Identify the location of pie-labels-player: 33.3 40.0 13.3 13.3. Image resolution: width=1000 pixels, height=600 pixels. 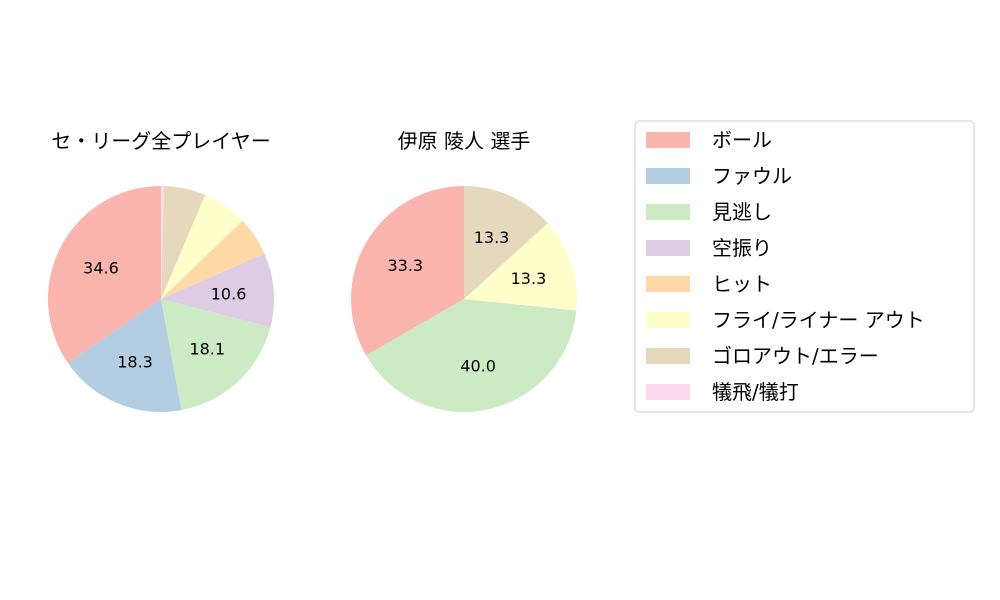
(466, 301).